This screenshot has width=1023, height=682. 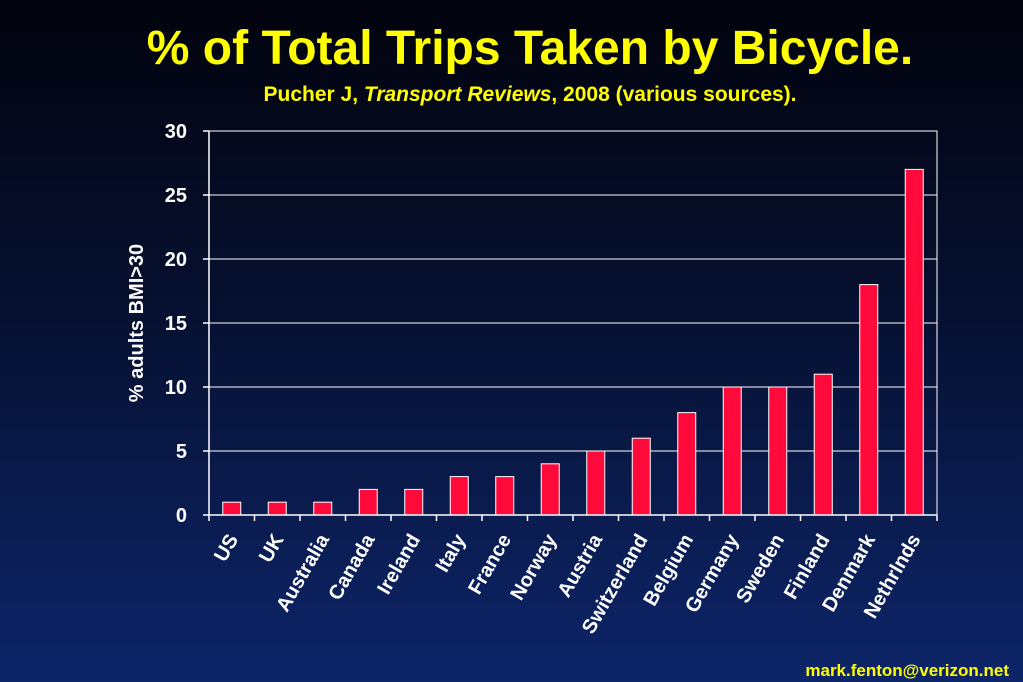 I want to click on x-tick-label: UK, so click(x=272, y=548).